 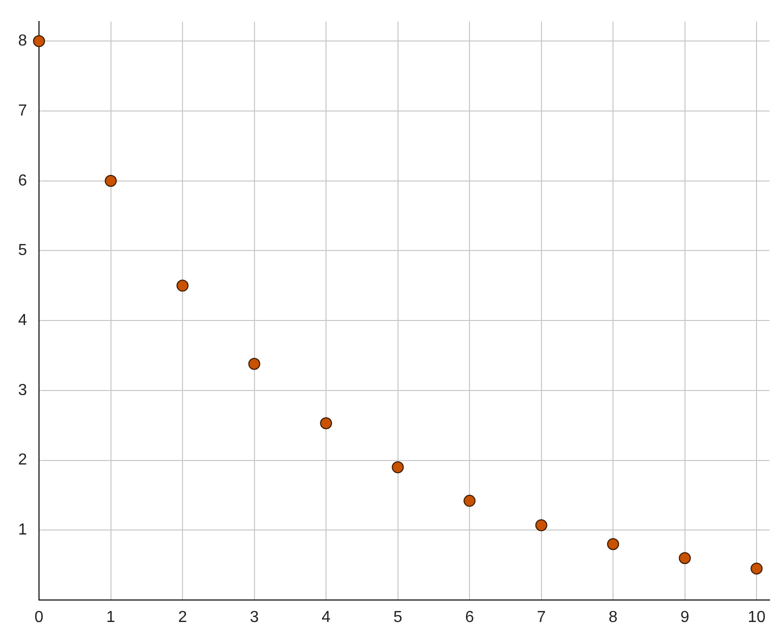 I want to click on y-tick-label: 7, so click(x=23, y=111).